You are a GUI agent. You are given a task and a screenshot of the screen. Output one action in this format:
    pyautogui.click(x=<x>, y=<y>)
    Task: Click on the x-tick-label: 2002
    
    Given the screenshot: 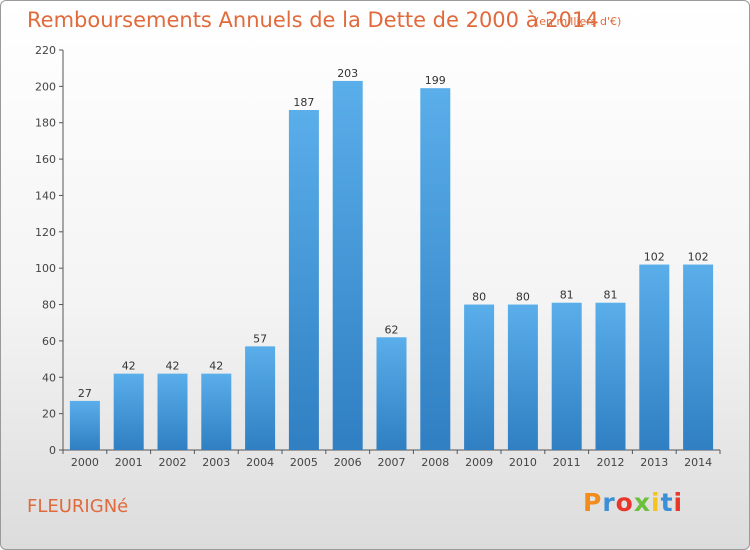 What is the action you would take?
    pyautogui.click(x=173, y=462)
    